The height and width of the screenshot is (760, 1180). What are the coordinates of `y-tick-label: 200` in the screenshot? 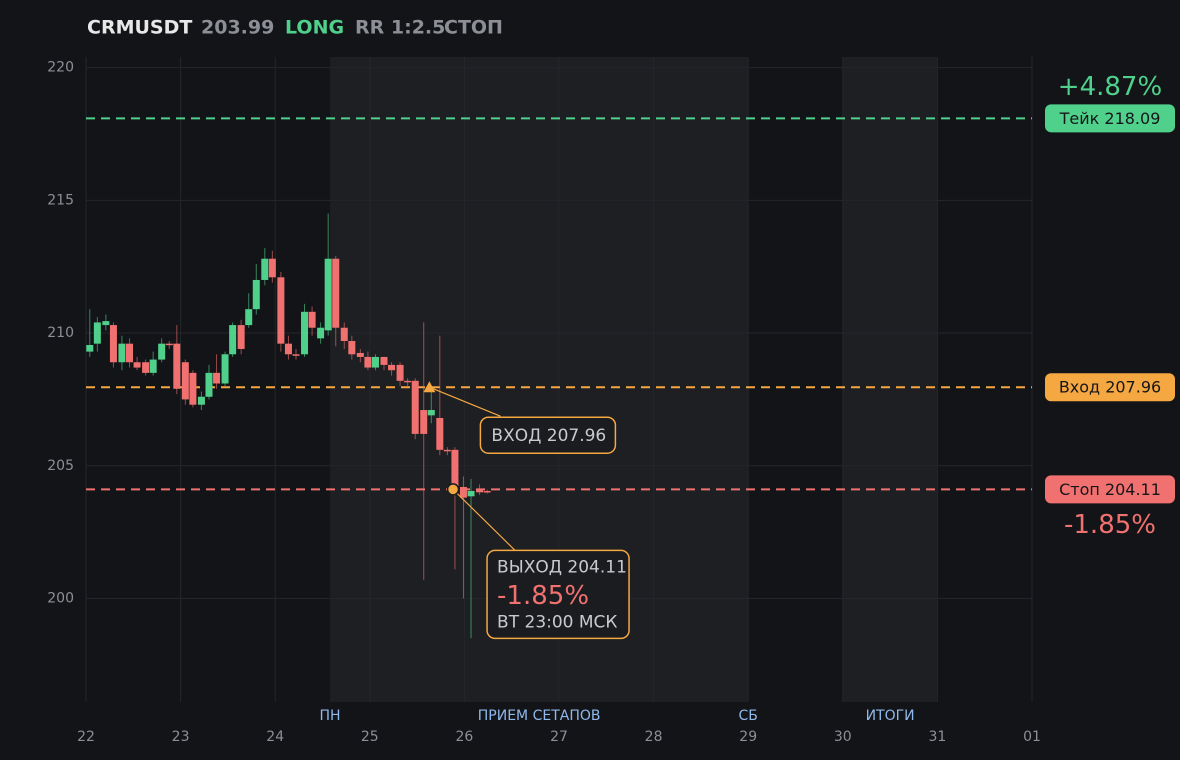 It's located at (60, 598).